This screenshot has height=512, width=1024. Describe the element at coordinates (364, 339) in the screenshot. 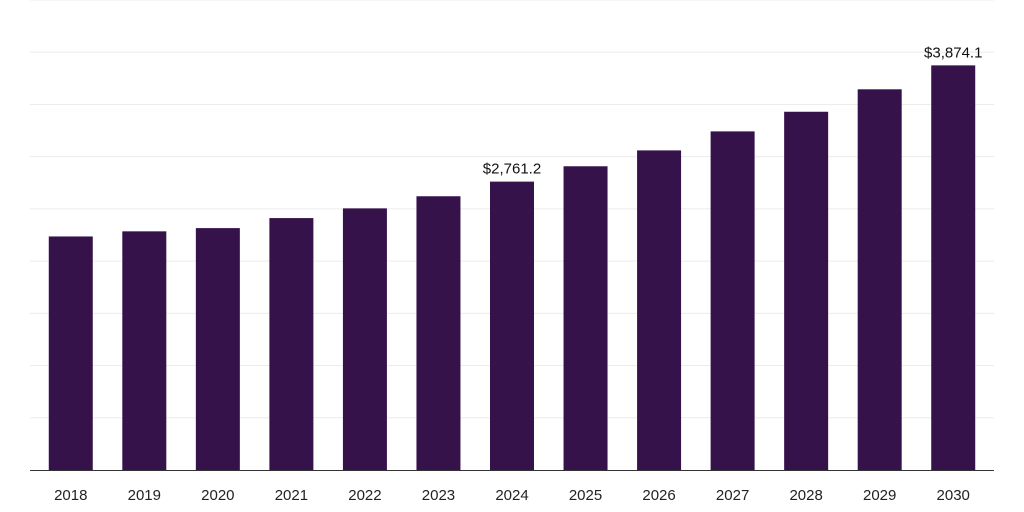

I see `bar-2022` at that location.